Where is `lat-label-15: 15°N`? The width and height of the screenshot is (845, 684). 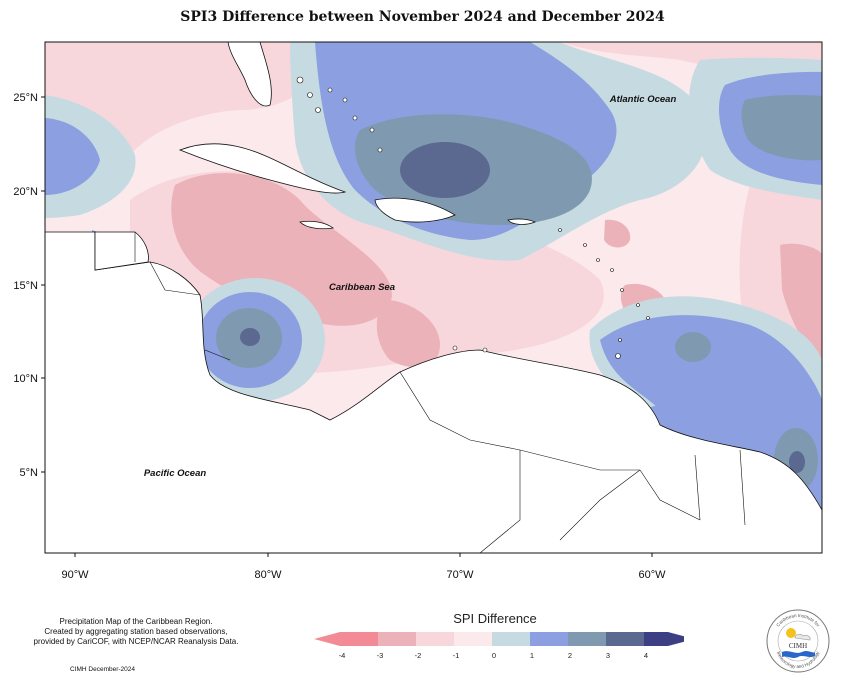
lat-label-15: 15°N is located at coordinates (25, 286).